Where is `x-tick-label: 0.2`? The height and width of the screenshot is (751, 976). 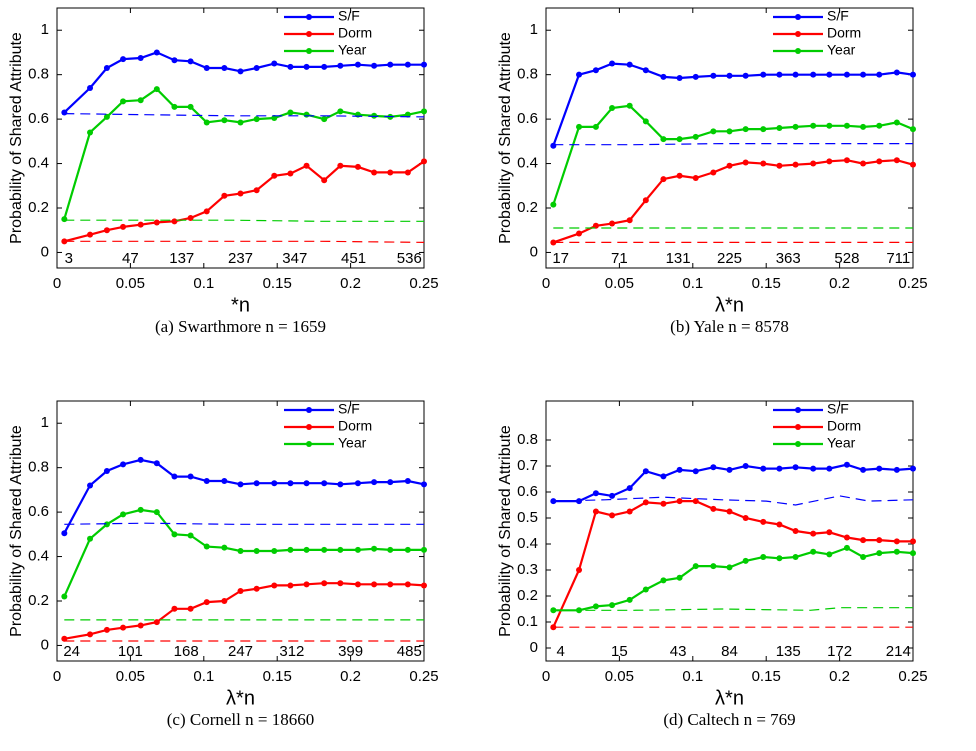
x-tick-label: 0.2 is located at coordinates (839, 676).